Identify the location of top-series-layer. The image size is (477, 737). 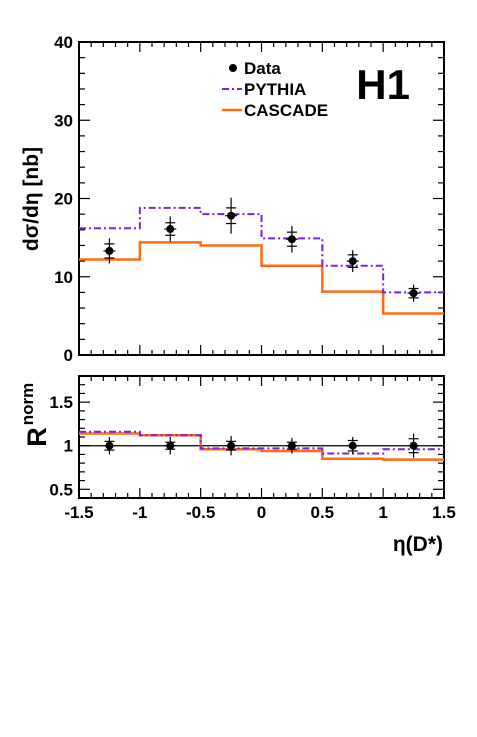
(261, 256).